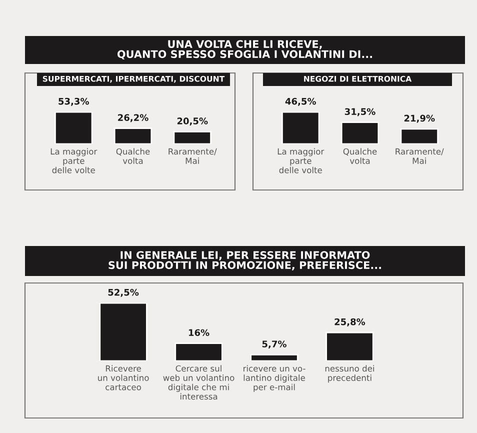 The width and height of the screenshot is (477, 433). What do you see at coordinates (192, 122) in the screenshot?
I see `data-label: 20,5%` at bounding box center [192, 122].